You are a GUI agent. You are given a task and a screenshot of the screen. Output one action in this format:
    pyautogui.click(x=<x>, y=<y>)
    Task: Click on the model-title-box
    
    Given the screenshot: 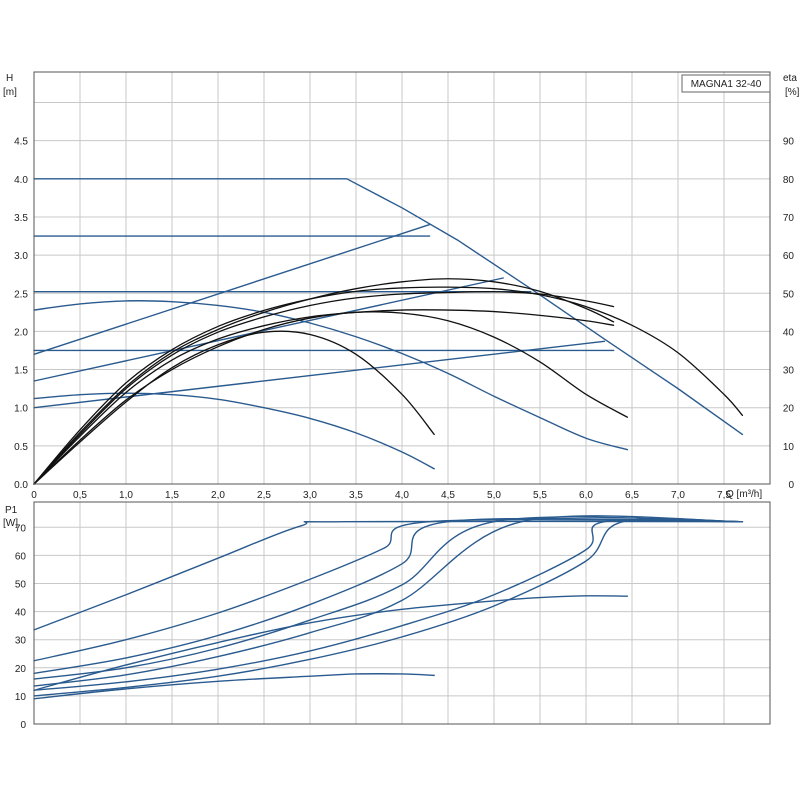 What is the action you would take?
    pyautogui.click(x=726, y=83)
    